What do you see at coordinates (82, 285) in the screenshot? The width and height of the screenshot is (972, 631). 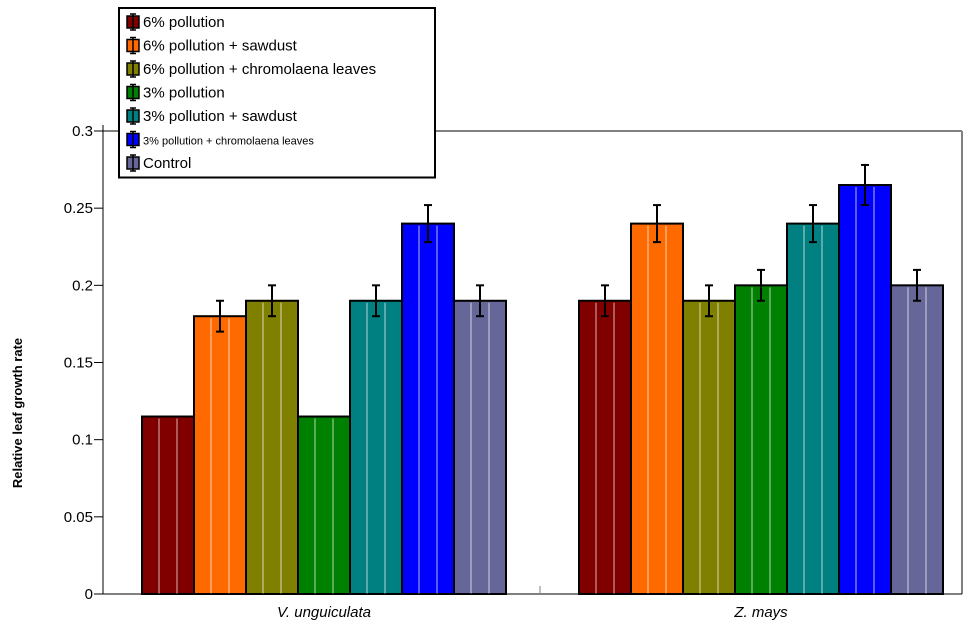 I see `y-tick-label: 0.2` at bounding box center [82, 285].